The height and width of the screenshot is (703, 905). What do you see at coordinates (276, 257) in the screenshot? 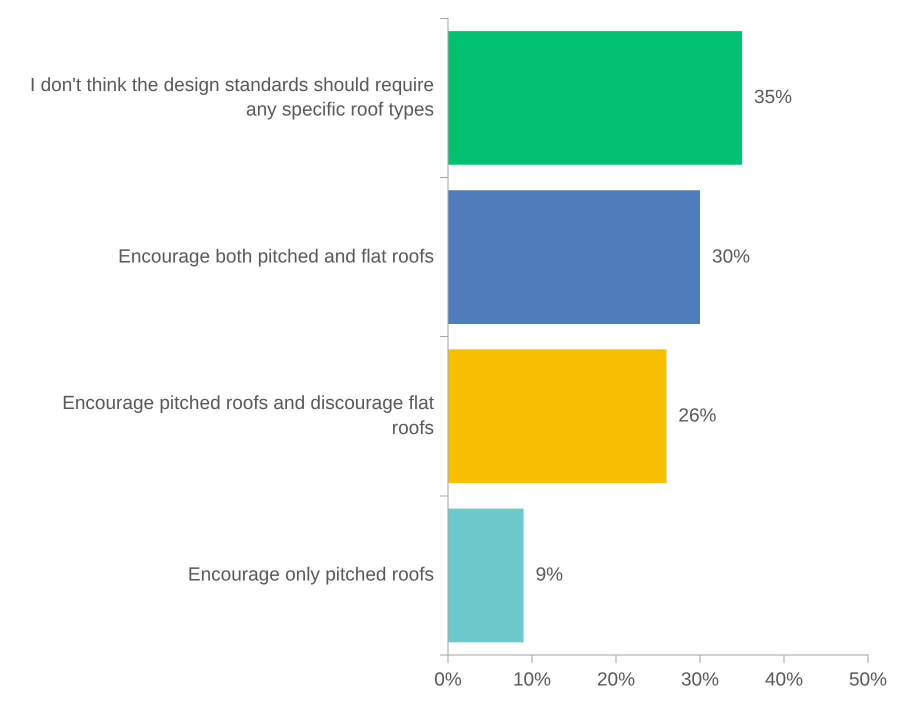
I see `y-tick-label: Encourage both pitched and flat roofs` at bounding box center [276, 257].